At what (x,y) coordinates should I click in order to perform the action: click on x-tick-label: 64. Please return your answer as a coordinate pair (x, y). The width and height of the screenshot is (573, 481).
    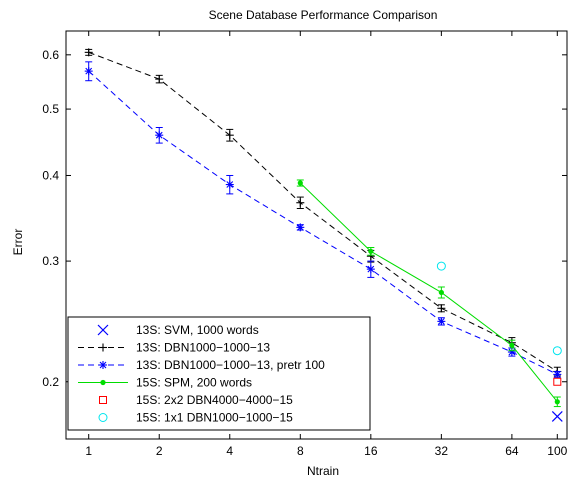
    Looking at the image, I should click on (512, 451).